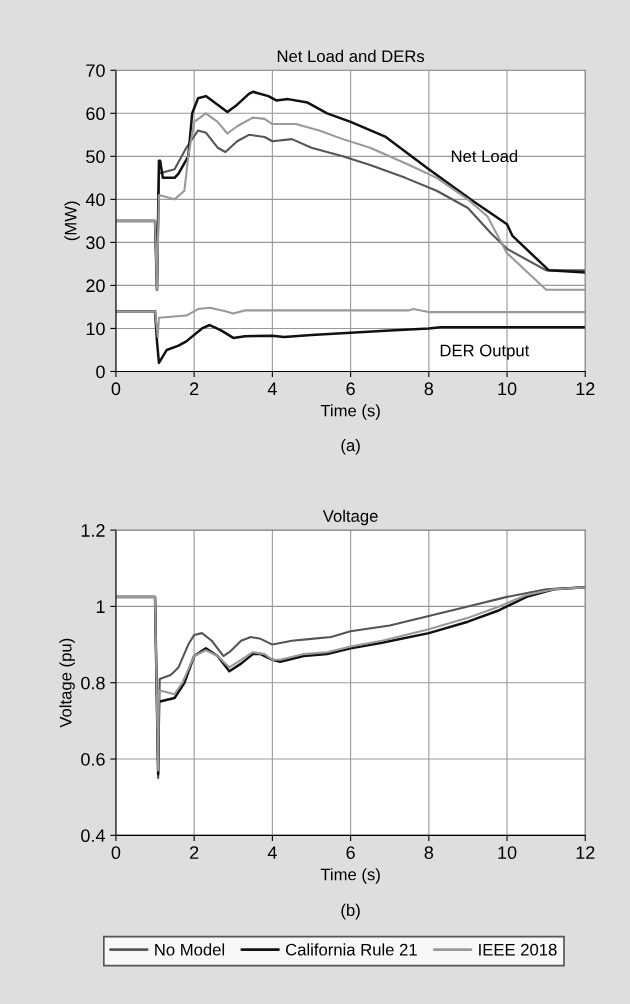 Image resolution: width=630 pixels, height=1004 pixels. What do you see at coordinates (95, 200) in the screenshot?
I see `y-tick-label: 40` at bounding box center [95, 200].